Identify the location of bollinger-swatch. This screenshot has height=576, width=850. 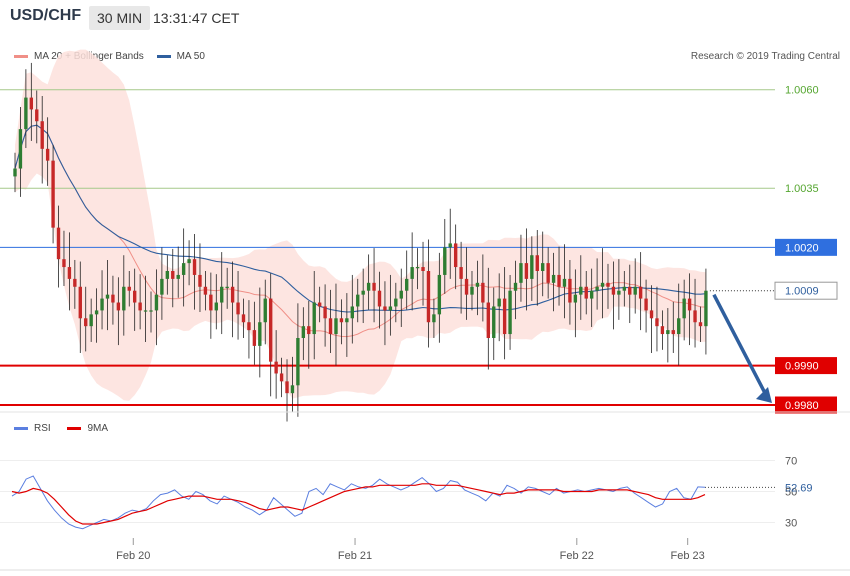
(21, 56).